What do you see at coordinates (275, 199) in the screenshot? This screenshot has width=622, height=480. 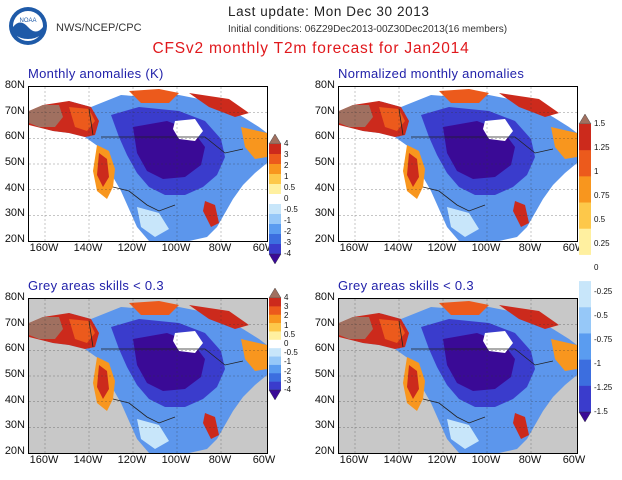 I see `colorbar-anomalies` at bounding box center [275, 199].